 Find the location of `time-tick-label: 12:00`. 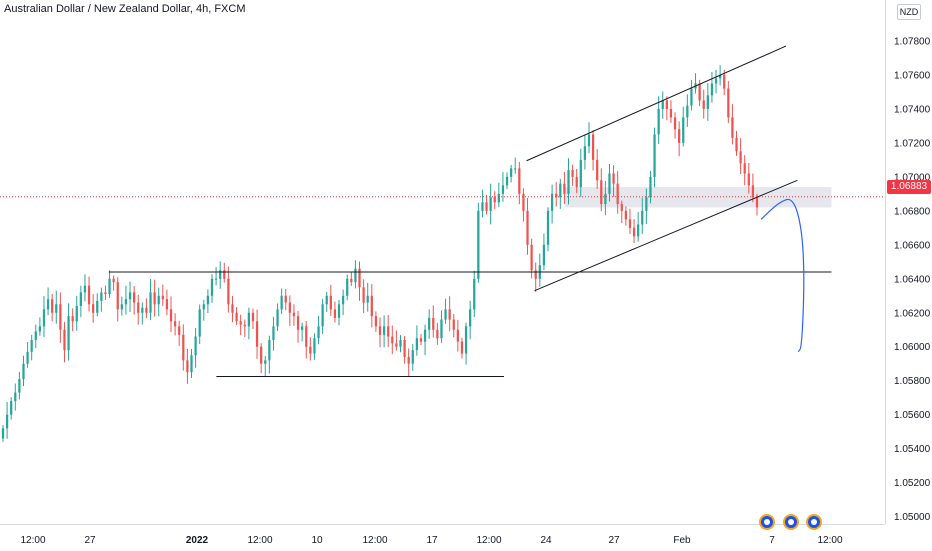

time-tick-label: 12:00 is located at coordinates (259, 540).